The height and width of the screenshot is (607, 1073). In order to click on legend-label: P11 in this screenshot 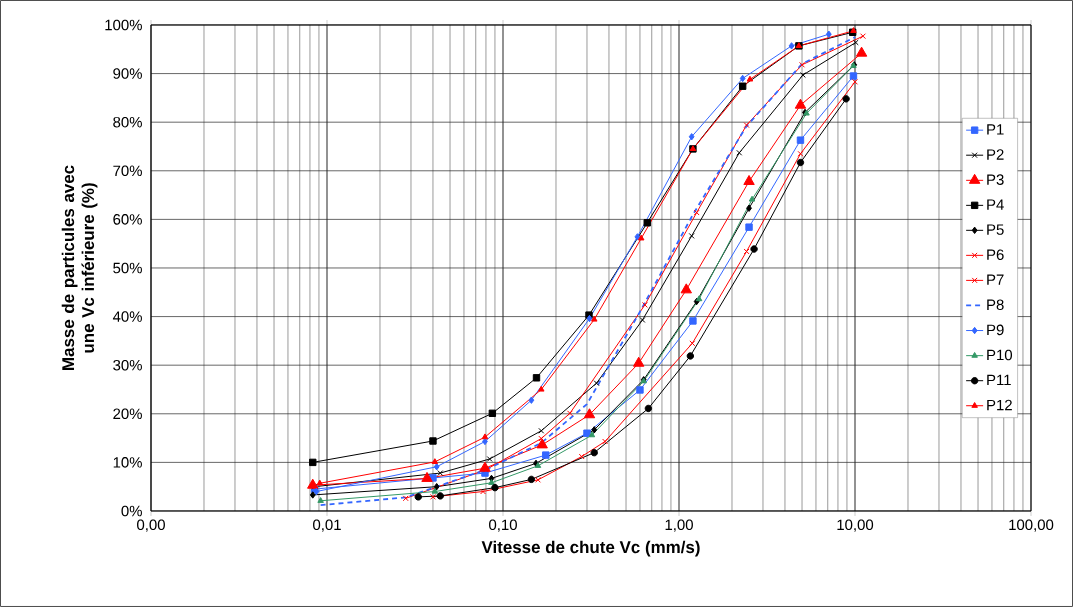, I will do `click(999, 380)`.